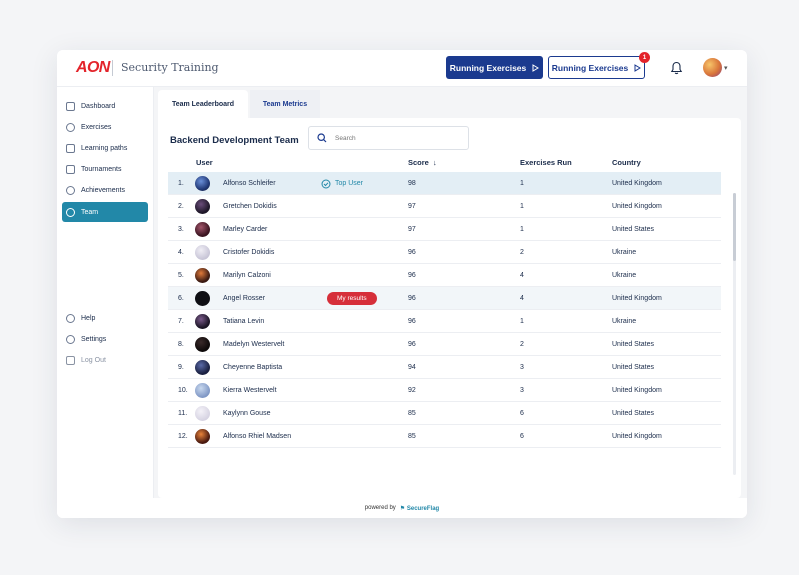 This screenshot has width=799, height=575. Describe the element at coordinates (181, 252) in the screenshot. I see `rank: 4.` at that location.